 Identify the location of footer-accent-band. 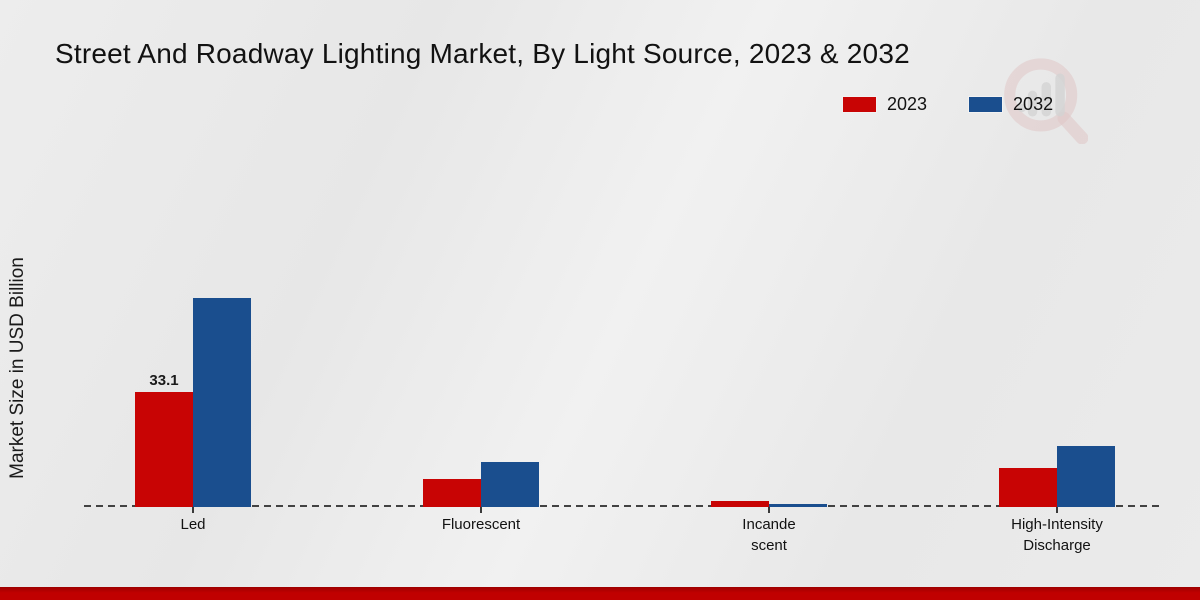
(600, 593).